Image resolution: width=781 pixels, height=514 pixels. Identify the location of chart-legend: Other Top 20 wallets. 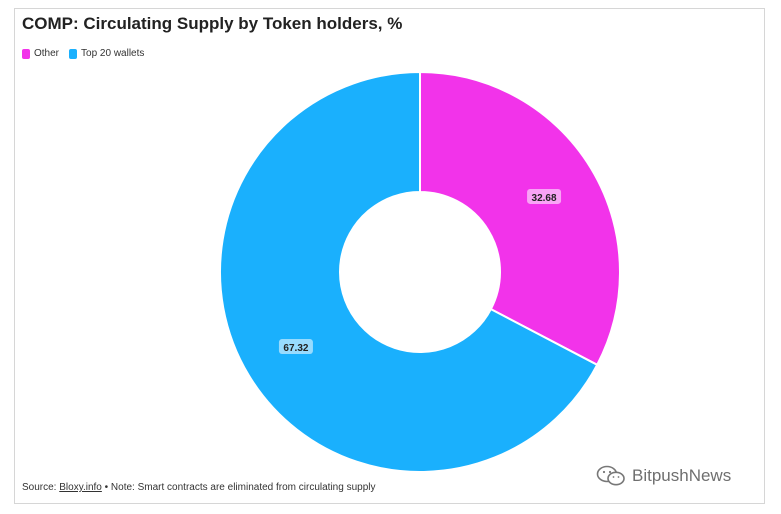
(83, 53).